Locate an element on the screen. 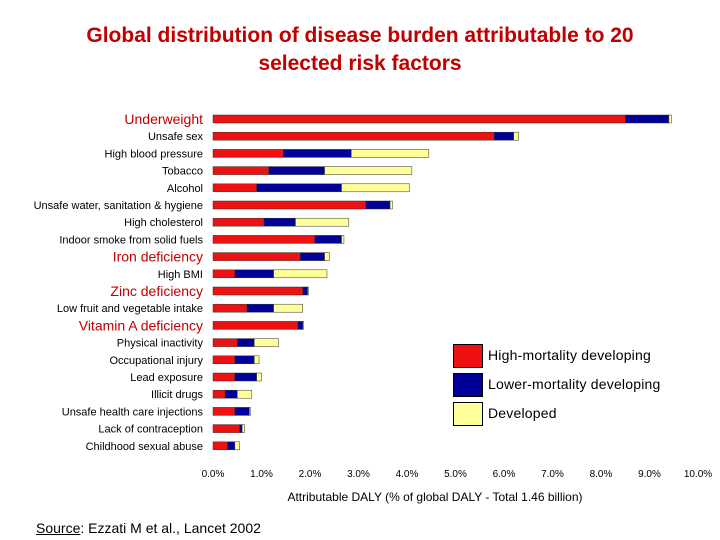 The height and width of the screenshot is (540, 720). category-label-iron-deficiency: Iron deficiency is located at coordinates (158, 257).